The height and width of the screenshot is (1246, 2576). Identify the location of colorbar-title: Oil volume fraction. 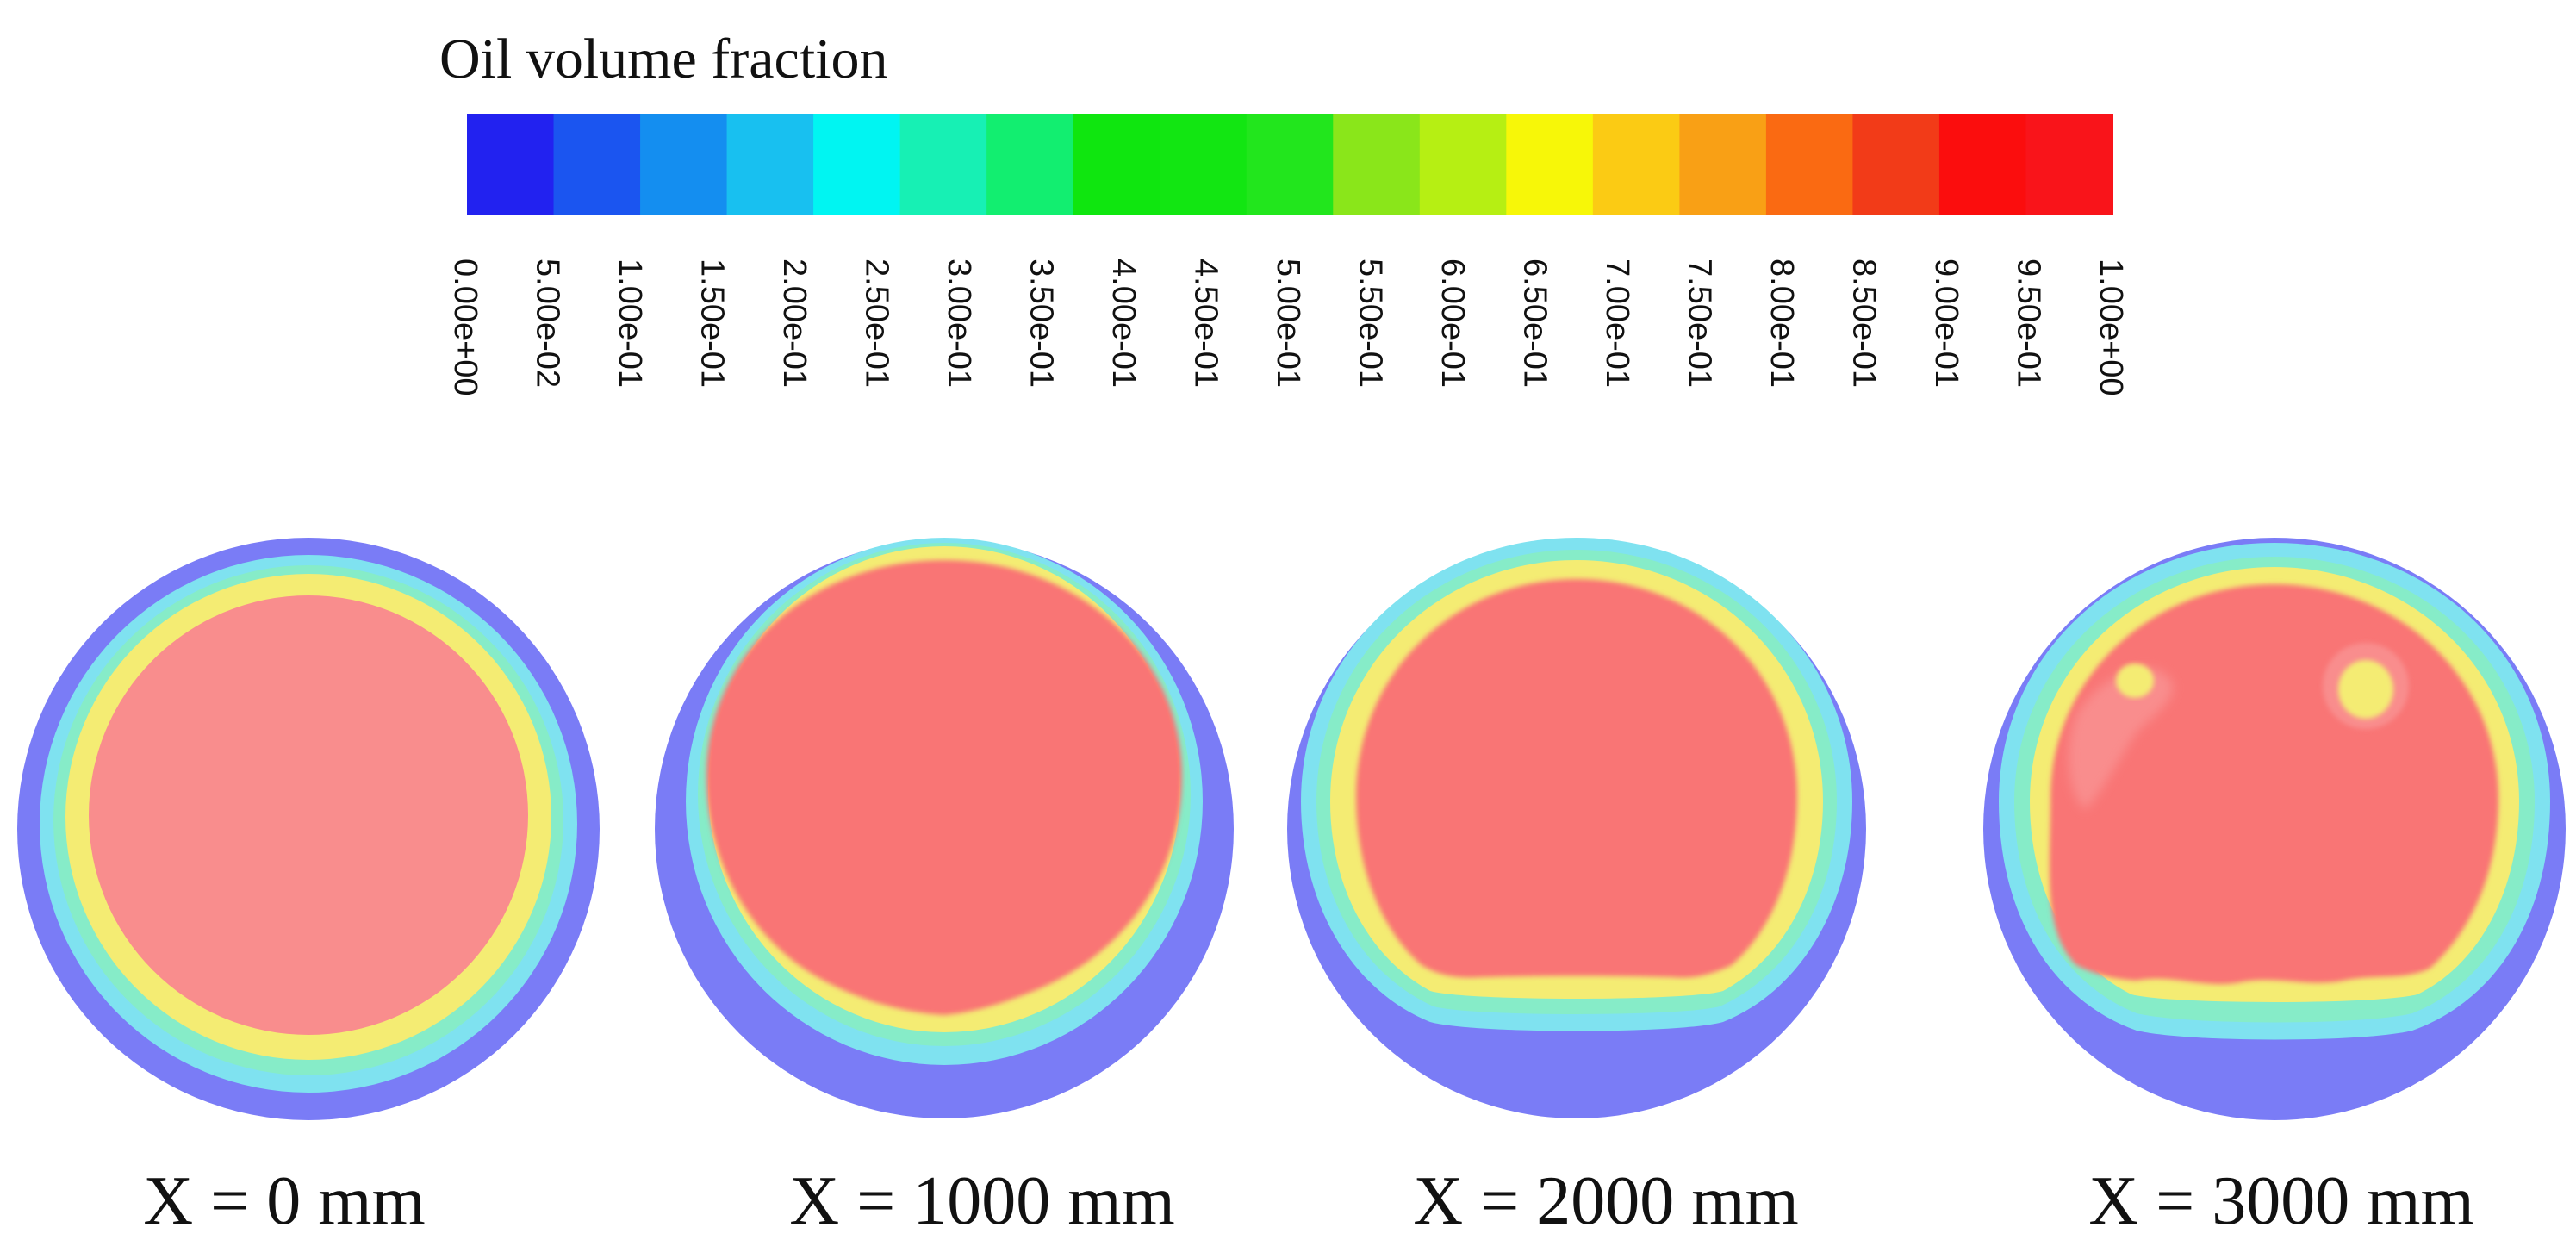
(664, 59).